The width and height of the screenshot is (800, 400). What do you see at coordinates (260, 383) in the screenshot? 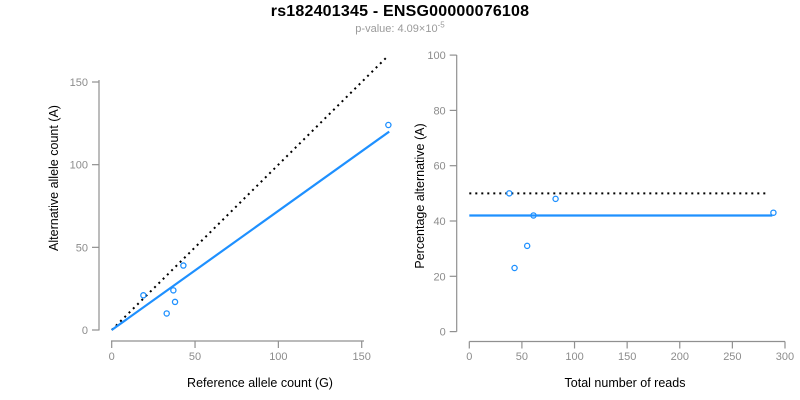
I see `x-axis-title: Reference allele count (G)` at bounding box center [260, 383].